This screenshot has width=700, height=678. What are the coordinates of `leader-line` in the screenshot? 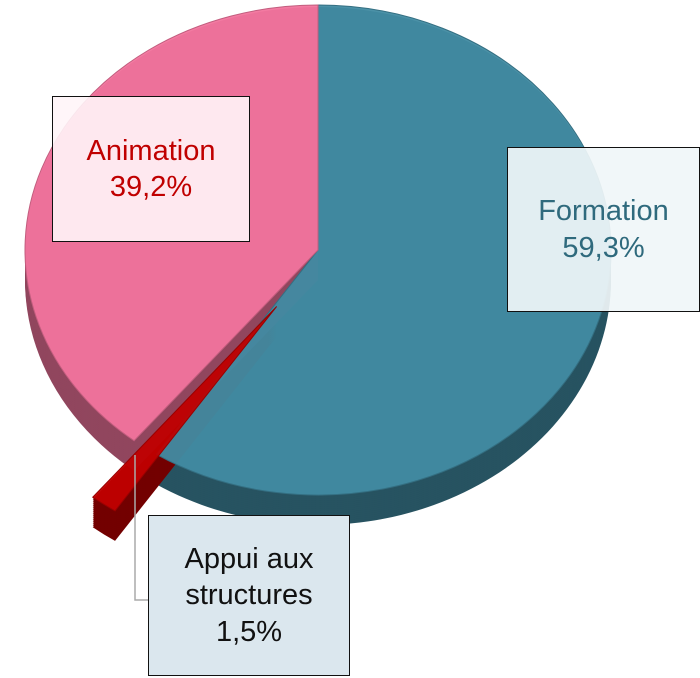 It's located at (141, 528).